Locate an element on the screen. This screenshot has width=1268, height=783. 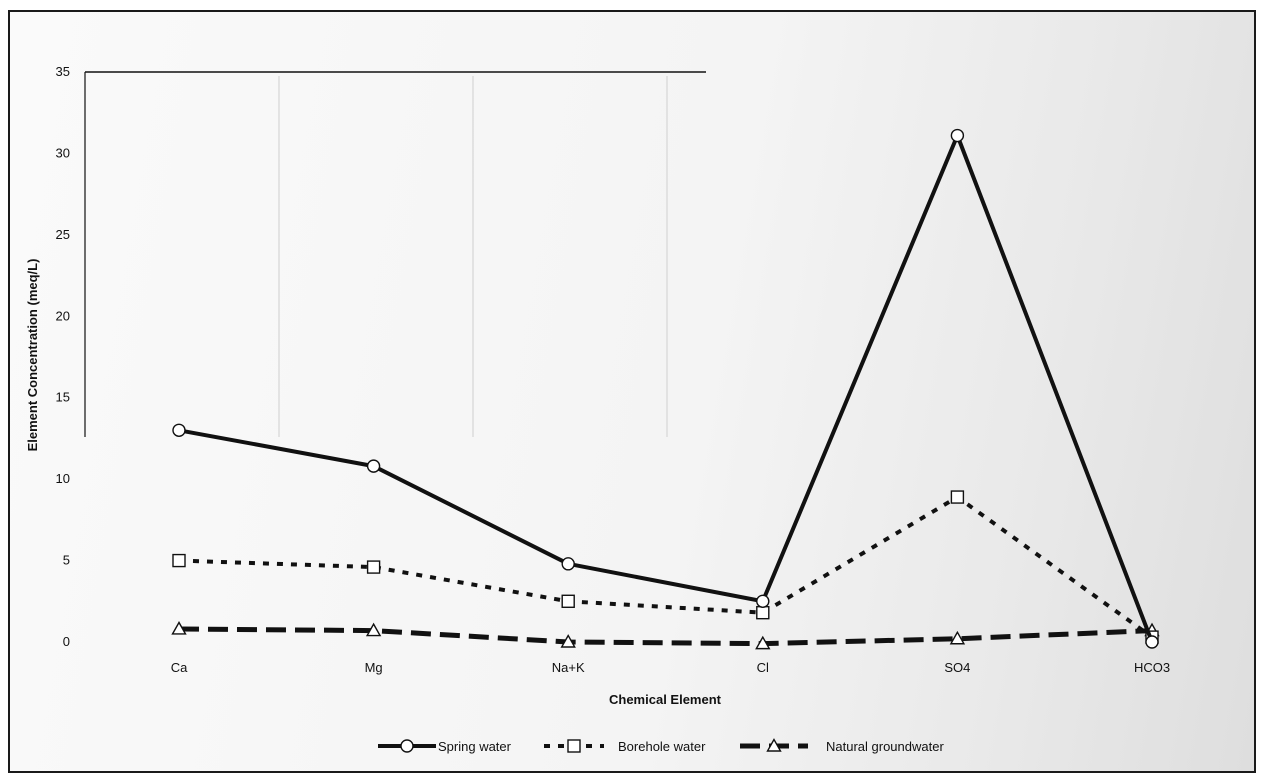
borehole-water-line is located at coordinates (666, 567).